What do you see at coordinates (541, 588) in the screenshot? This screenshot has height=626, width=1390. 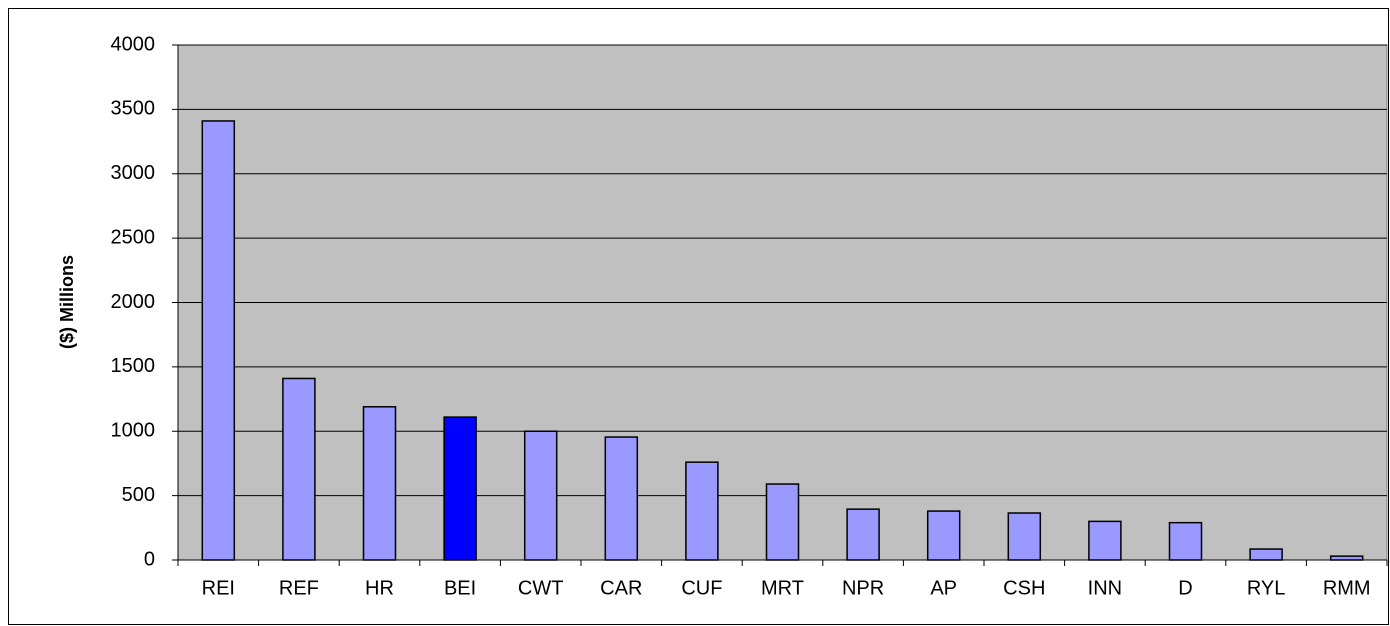 I see `x-tick-label: CWT` at bounding box center [541, 588].